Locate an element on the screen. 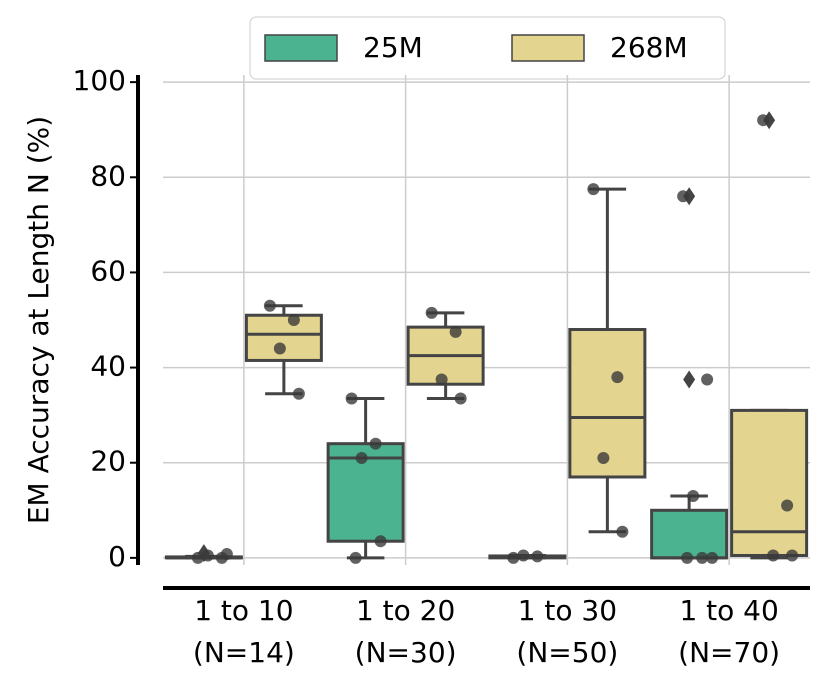 The width and height of the screenshot is (830, 693). x-tick-label: 1 to 20 is located at coordinates (405, 610).